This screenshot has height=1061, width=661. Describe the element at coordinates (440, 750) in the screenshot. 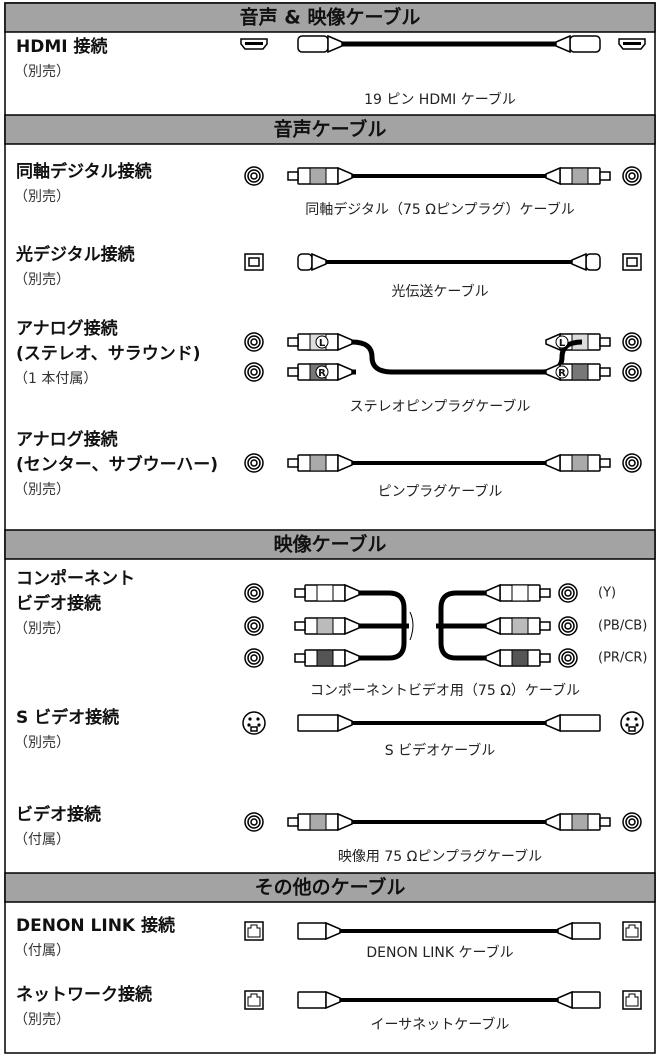

I see `cable-label: S ビデオケーブル` at that location.